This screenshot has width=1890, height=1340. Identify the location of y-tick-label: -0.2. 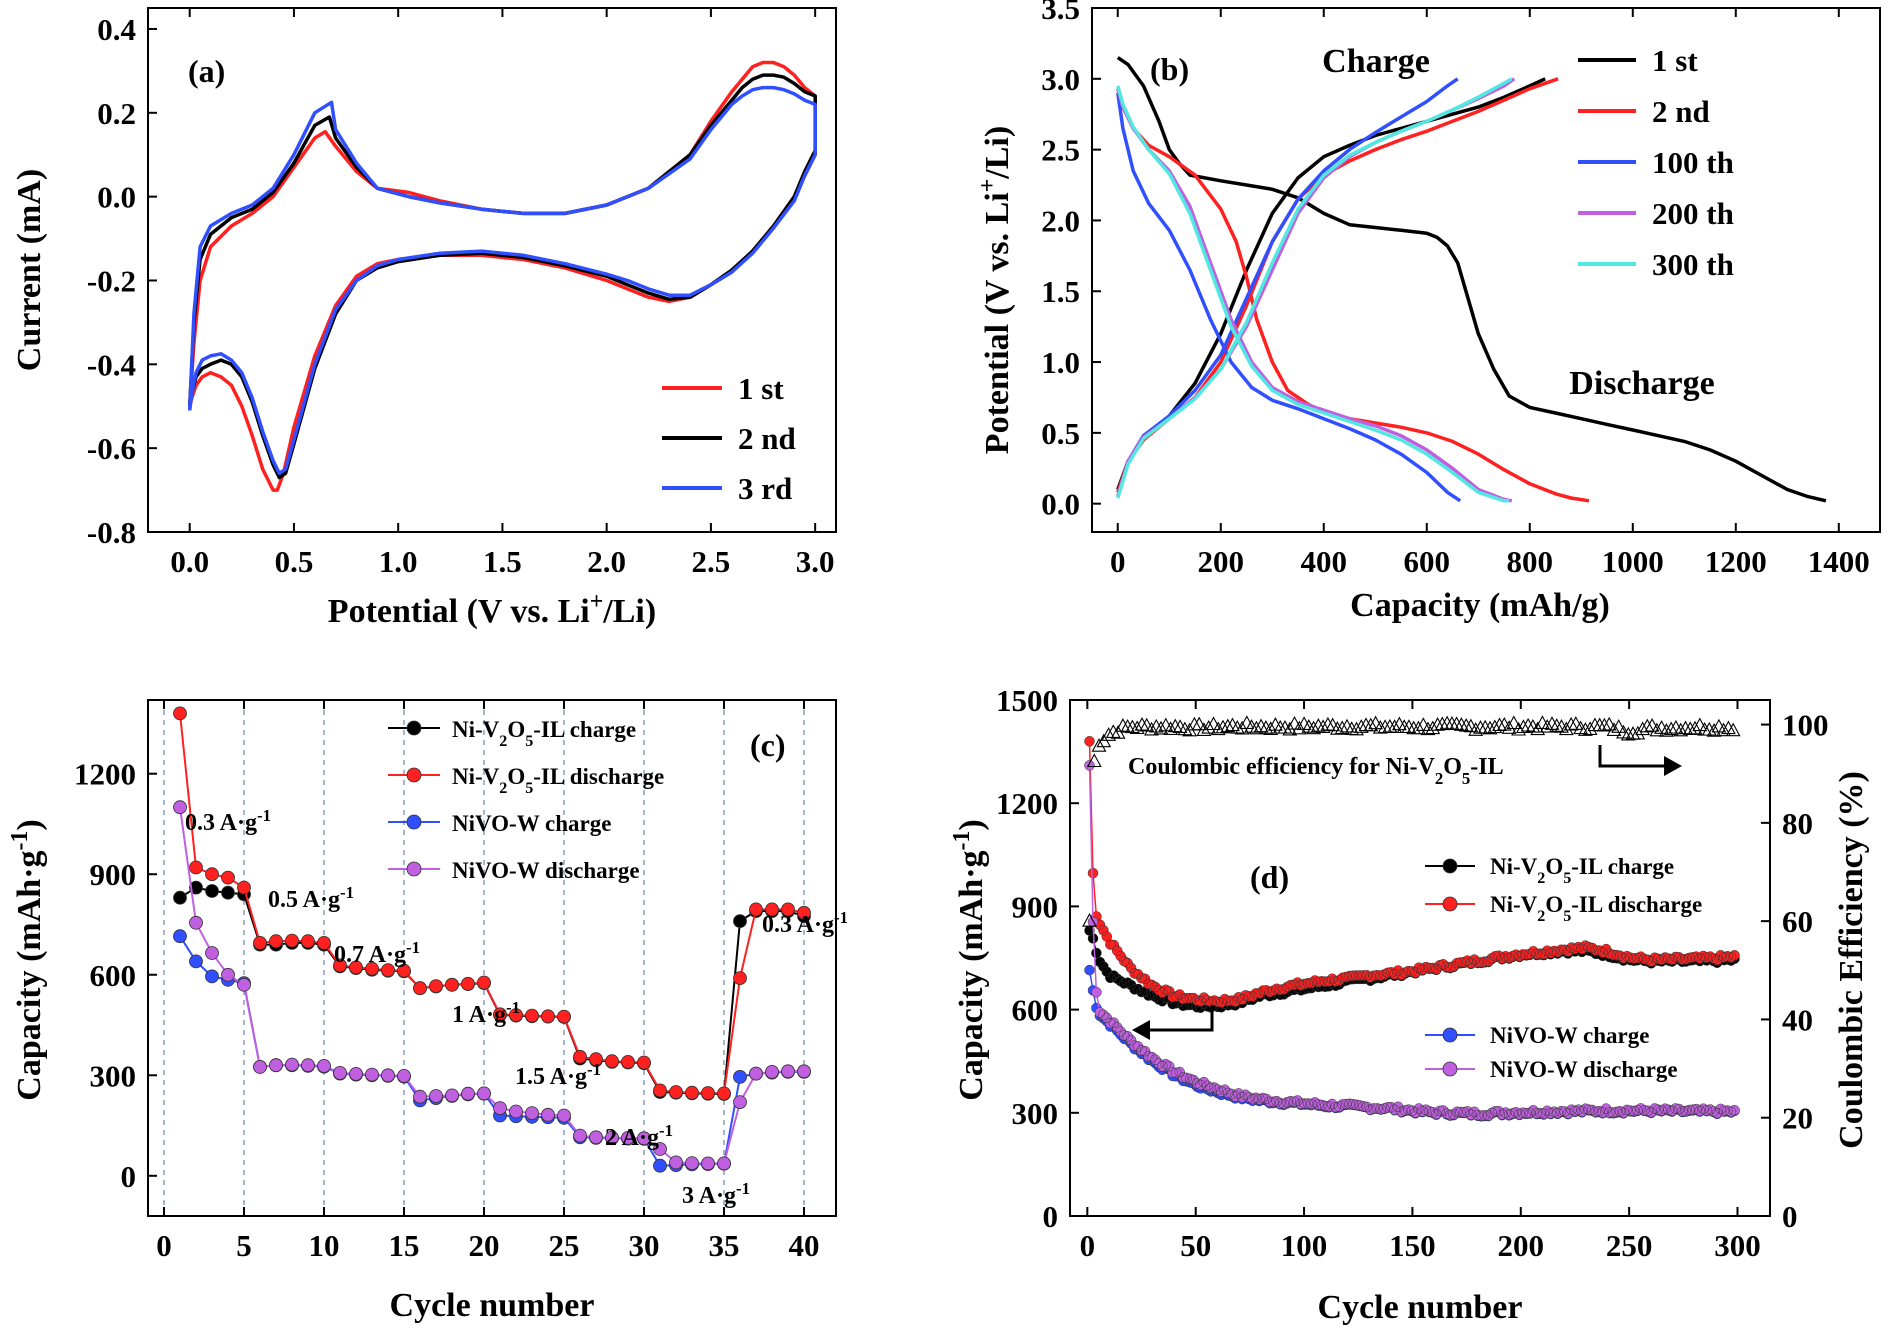
(111, 280).